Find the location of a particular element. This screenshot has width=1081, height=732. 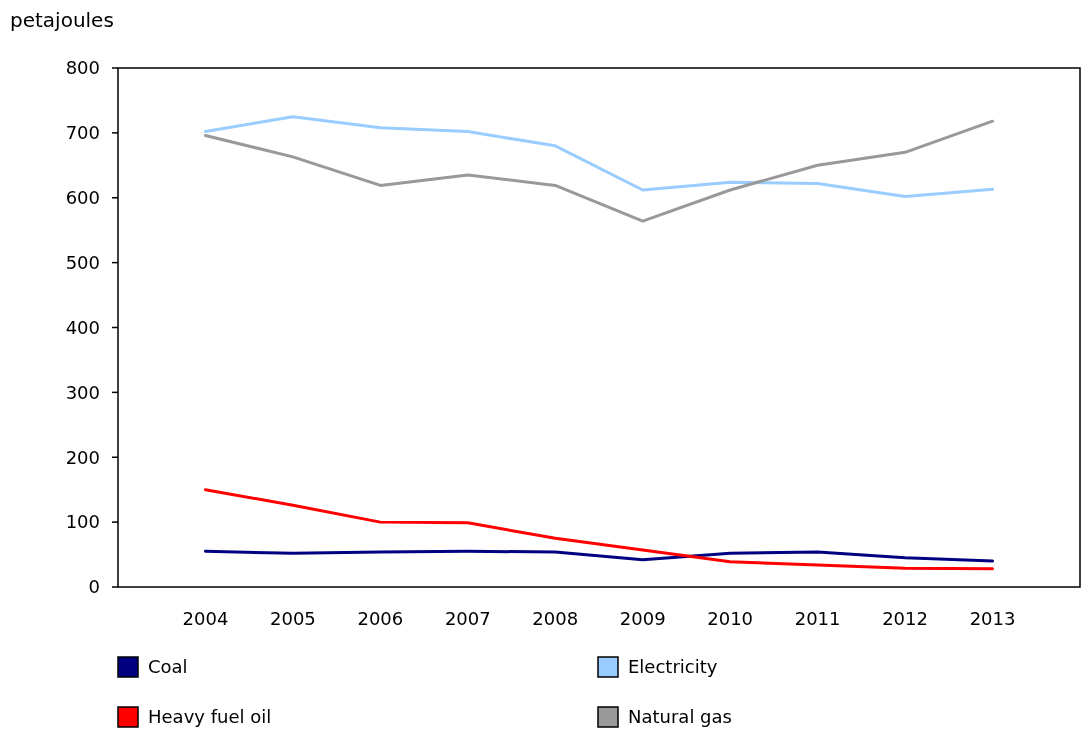

legend-label: Coal is located at coordinates (168, 667).